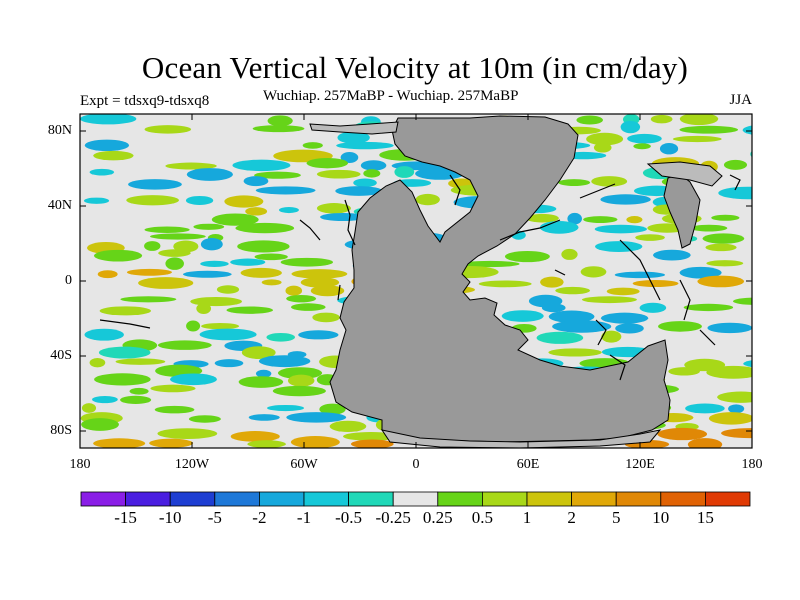 This screenshot has height=600, width=800. Describe the element at coordinates (393, 517) in the screenshot. I see `colorbar-label: -0.25` at that location.